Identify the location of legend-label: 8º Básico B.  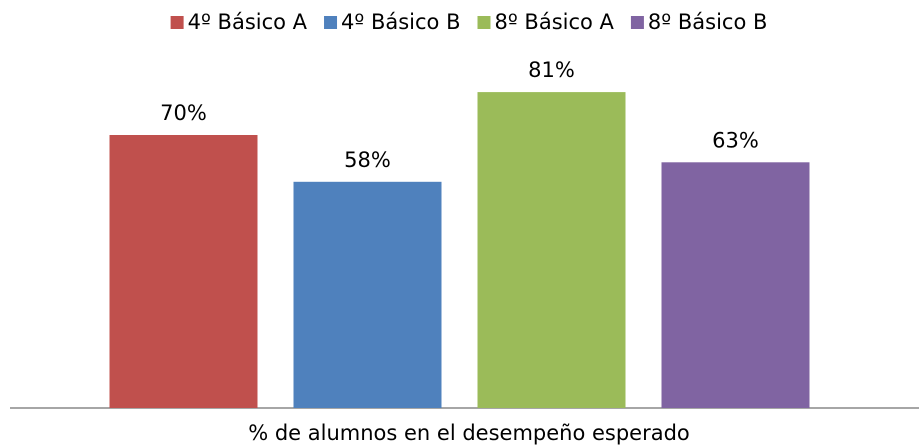
(707, 22).